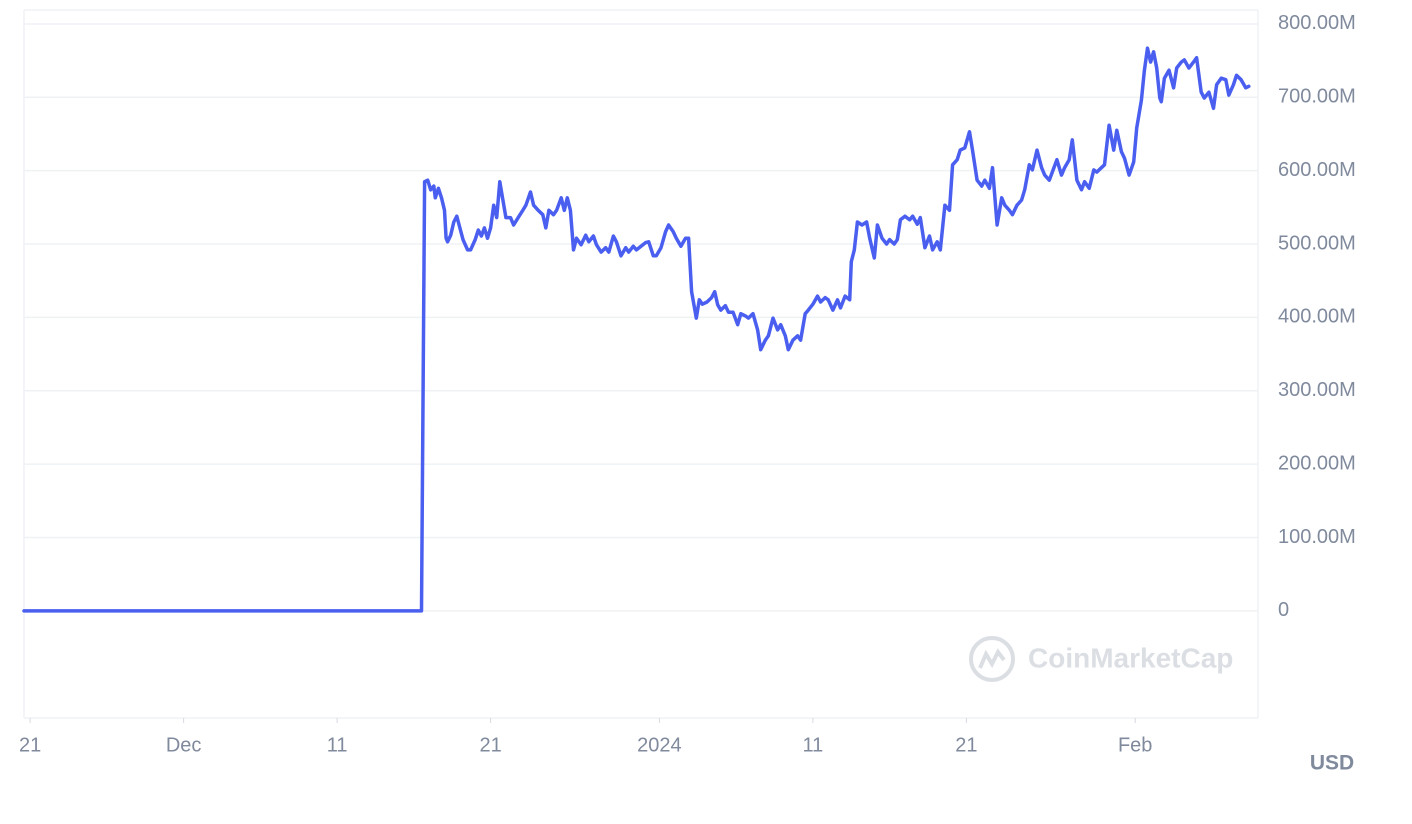 The width and height of the screenshot is (1412, 824). Describe the element at coordinates (1317, 243) in the screenshot. I see `y-tick-label: 500.00M` at that location.